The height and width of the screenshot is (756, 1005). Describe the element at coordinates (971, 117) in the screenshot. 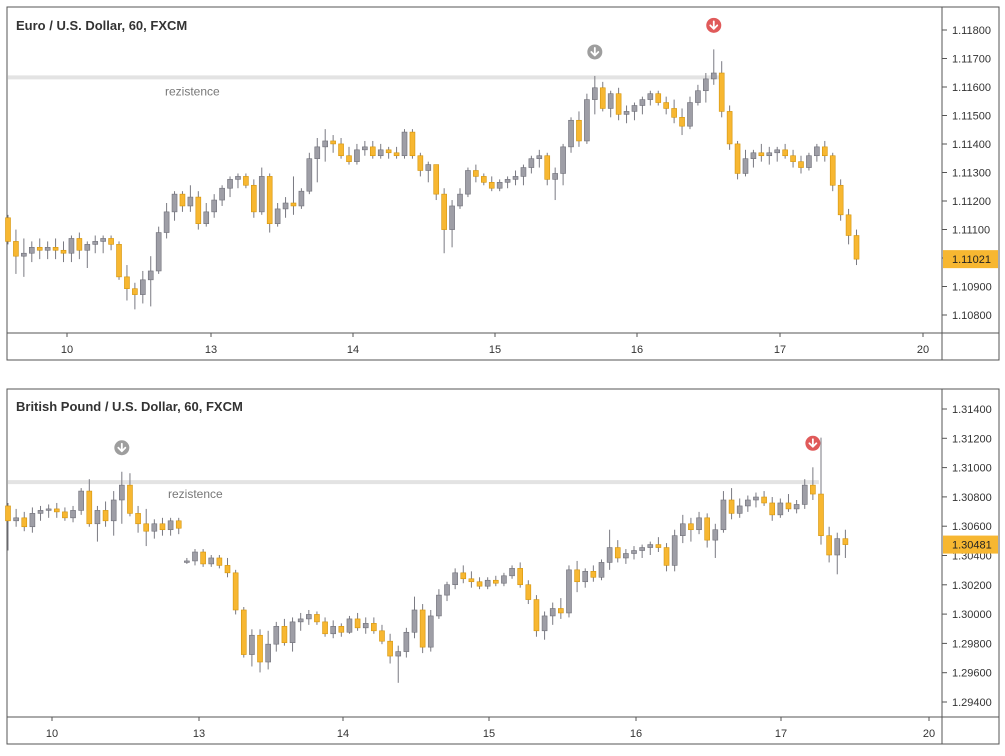

I see `eurusd-price-tick-label: 1.11500` at that location.